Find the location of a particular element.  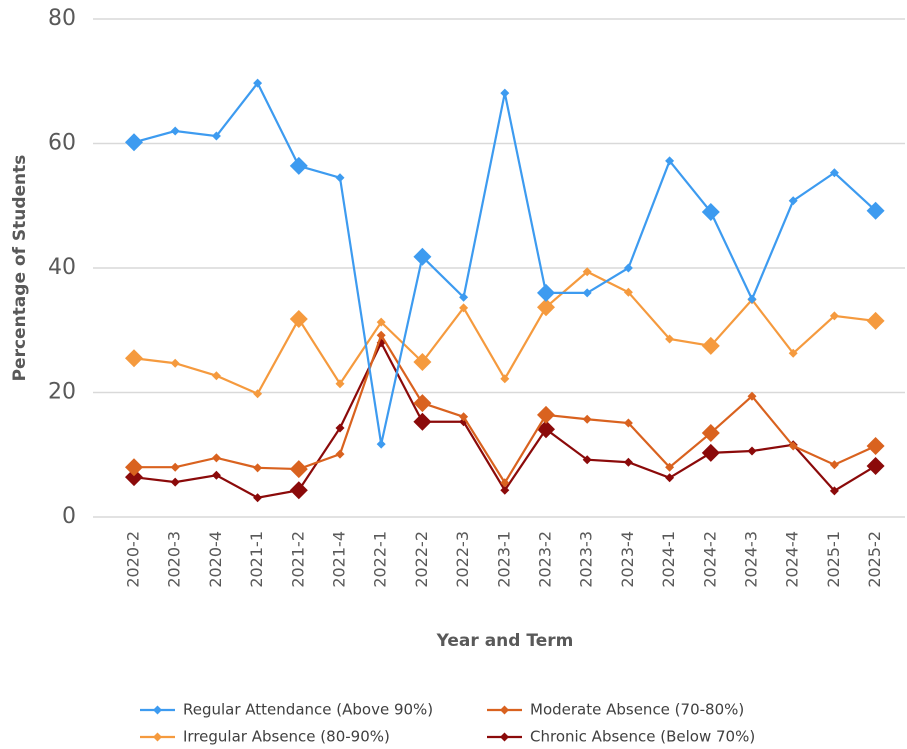

x-tick-label: 2021-4 is located at coordinates (339, 559).